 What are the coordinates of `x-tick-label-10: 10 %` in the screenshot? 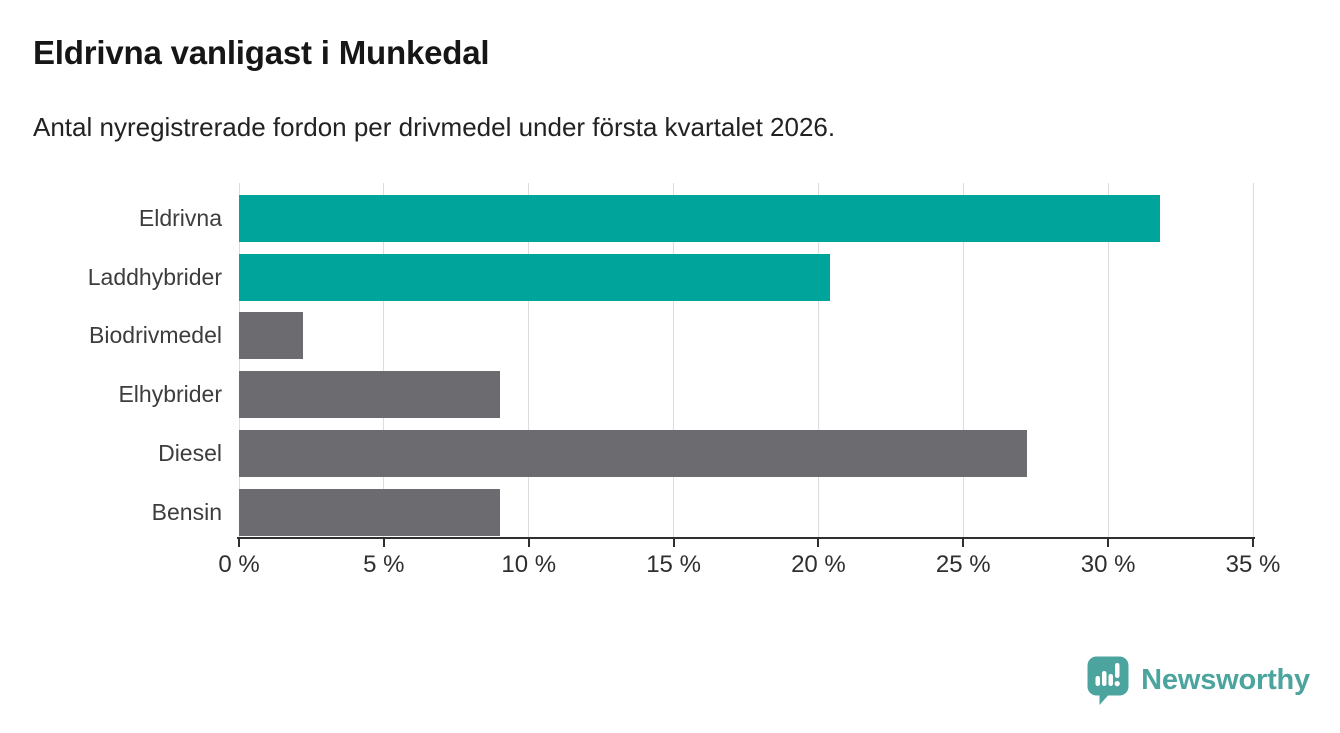 It's located at (529, 564).